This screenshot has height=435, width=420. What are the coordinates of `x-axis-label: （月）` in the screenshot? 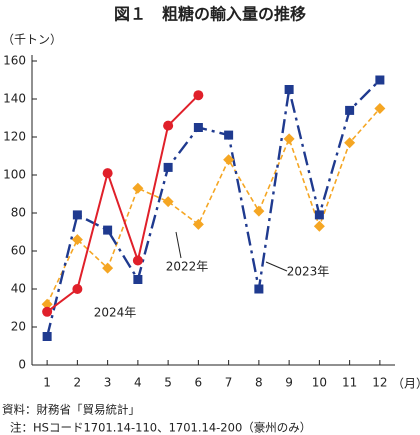 It's located at (406, 384).